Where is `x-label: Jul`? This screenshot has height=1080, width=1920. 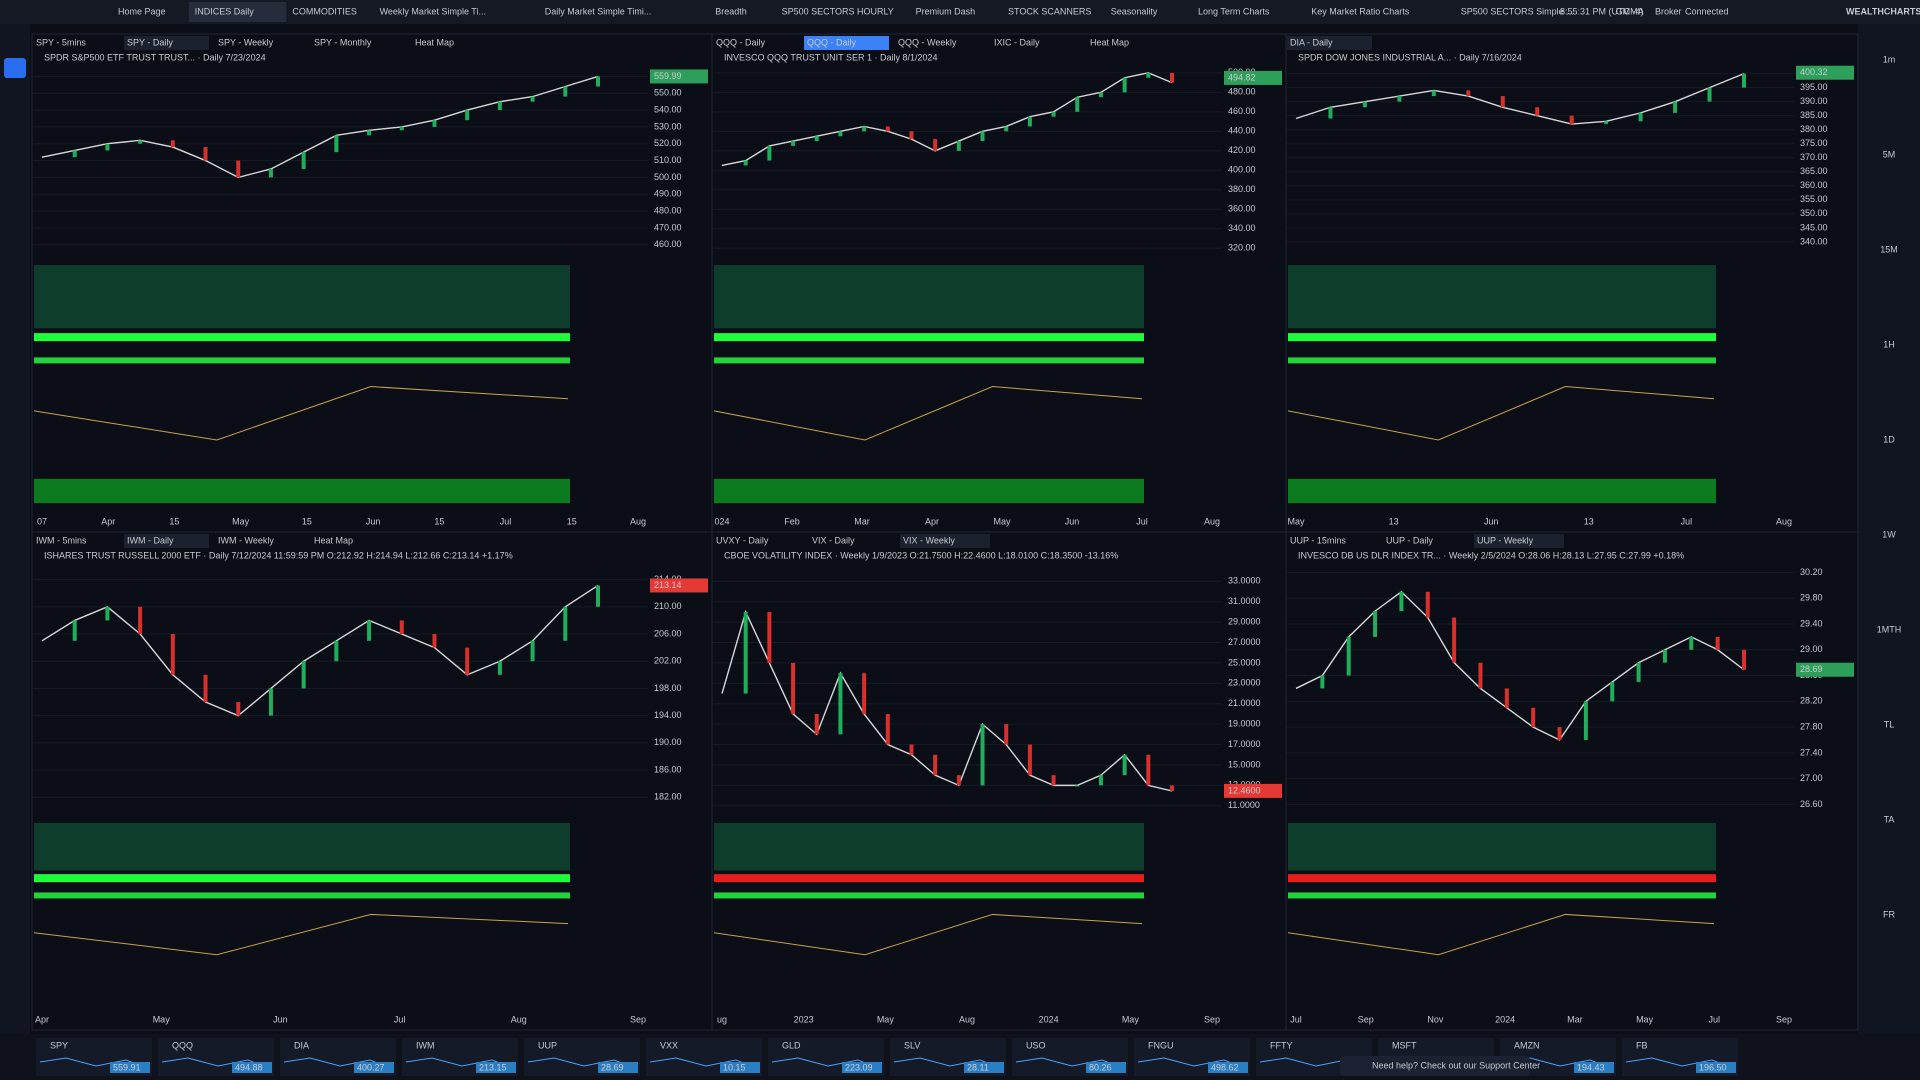
x-label: Jul is located at coordinates (1687, 521).